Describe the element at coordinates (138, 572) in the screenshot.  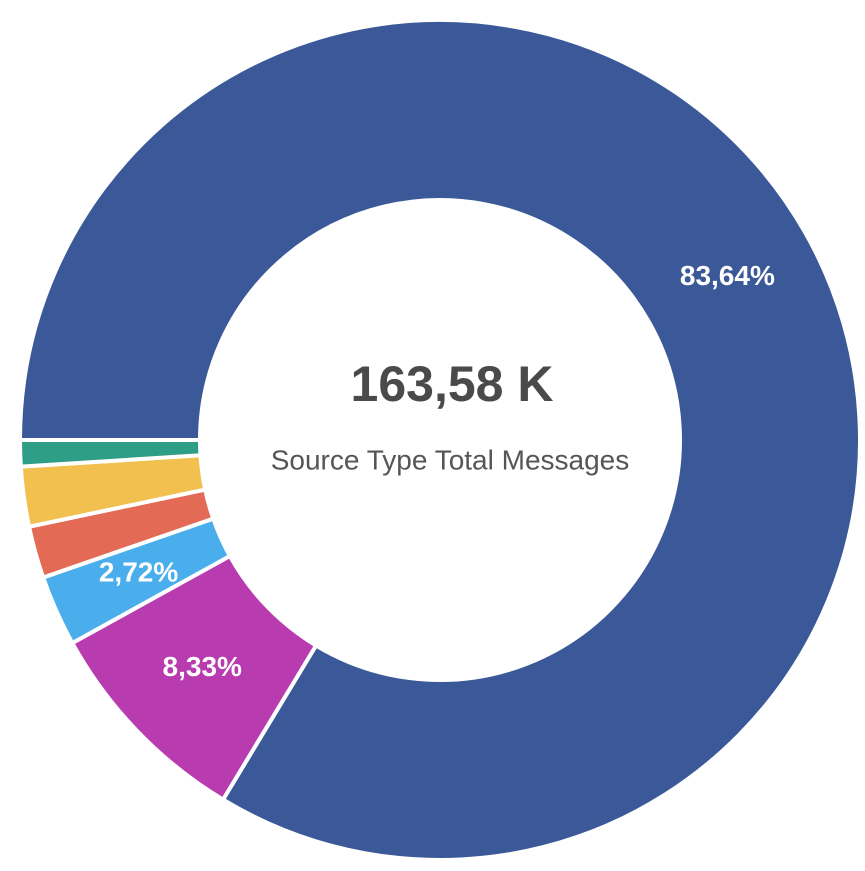
I see `value-label: 2,72%` at that location.